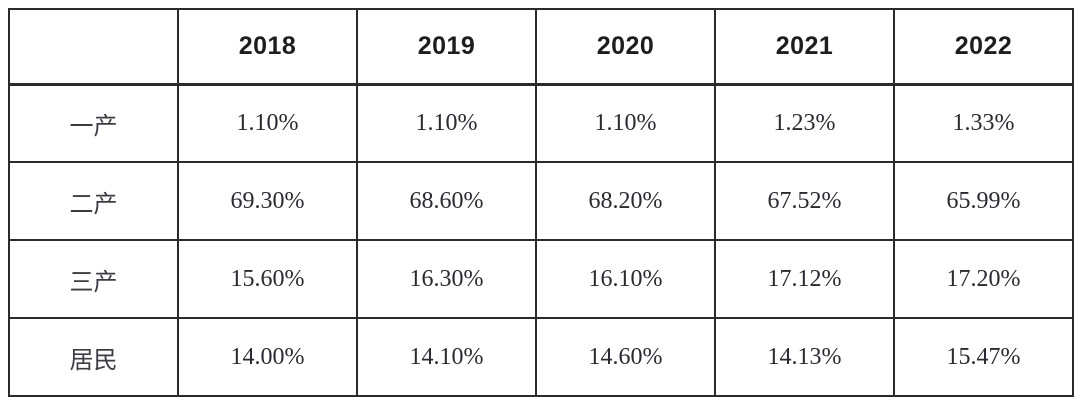 This screenshot has height=407, width=1080. I want to click on column-header-2021: 2021, so click(804, 47).